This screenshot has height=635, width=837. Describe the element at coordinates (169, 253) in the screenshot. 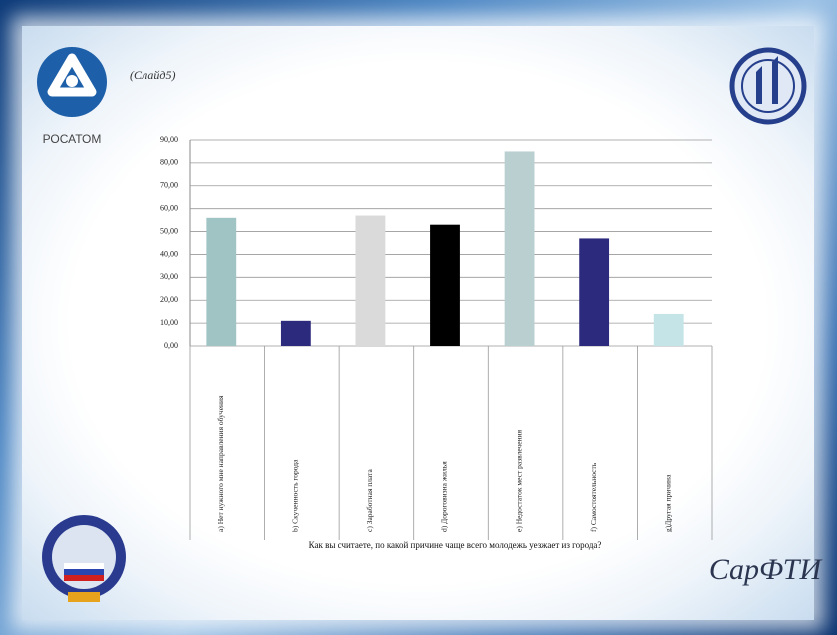

I see `y-tick-label: 40,00` at that location.